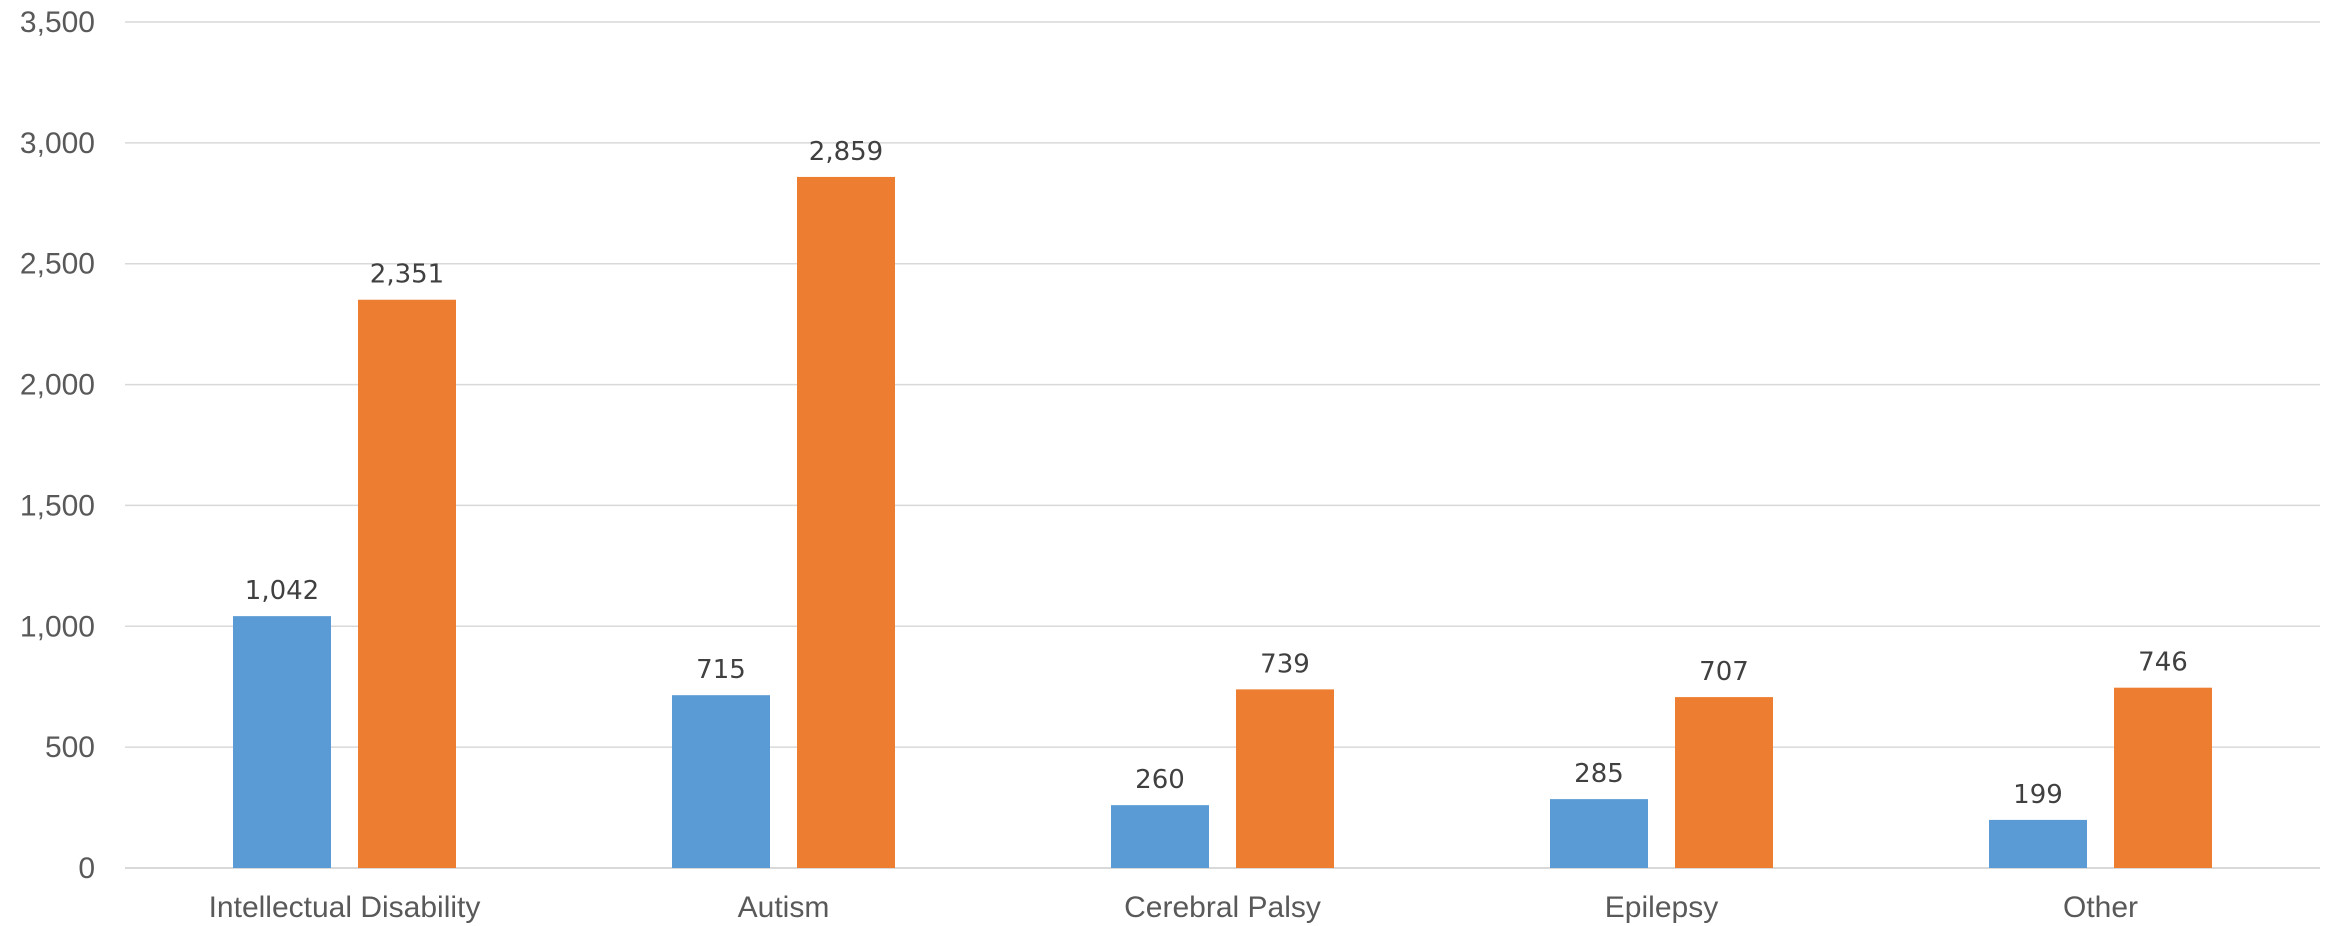 Image resolution: width=2333 pixels, height=926 pixels. I want to click on category-label: Other, so click(2100, 907).